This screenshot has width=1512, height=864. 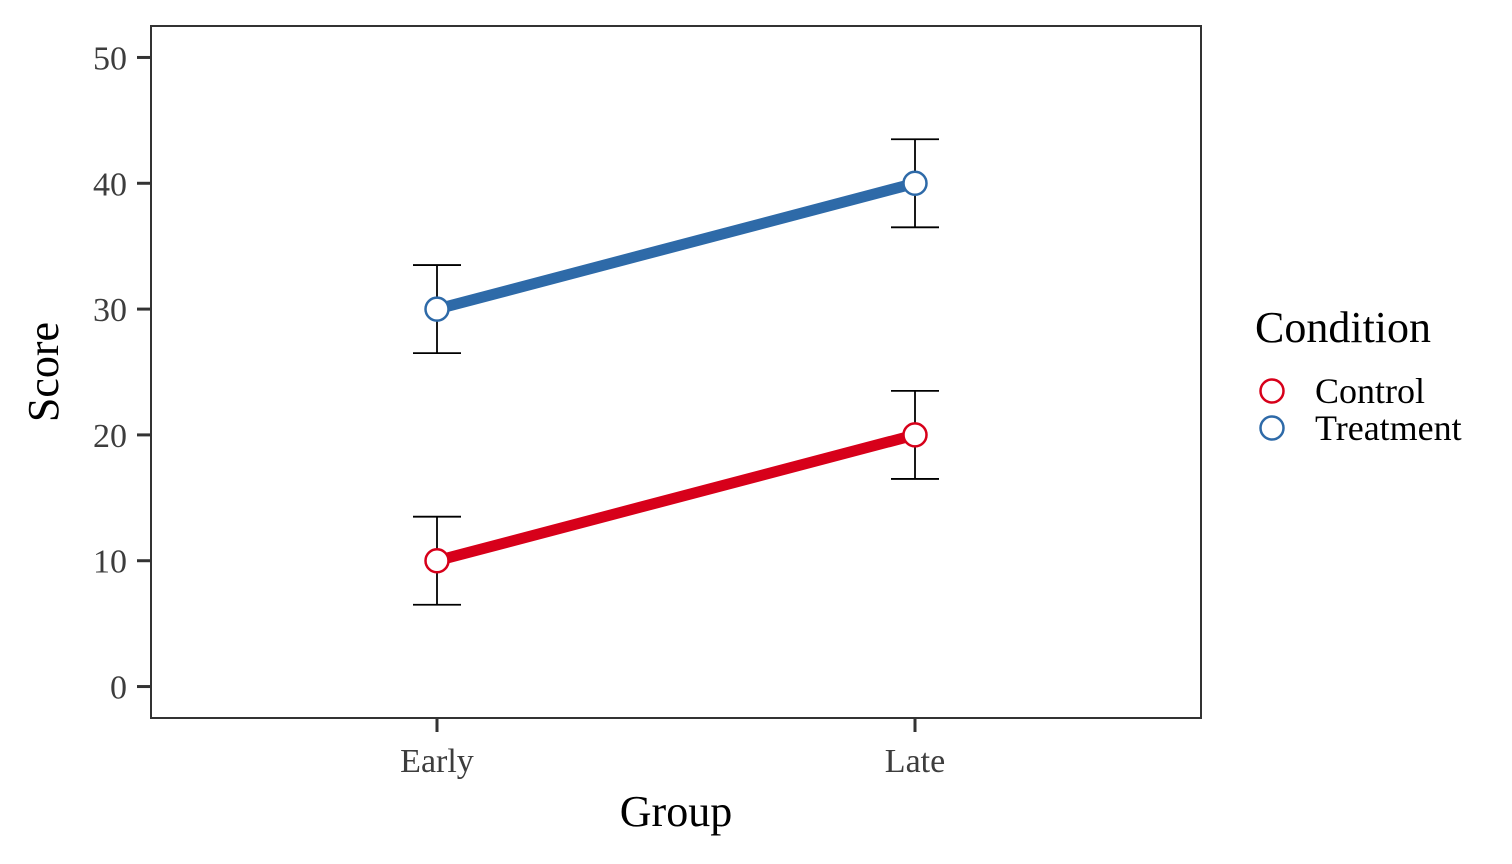 What do you see at coordinates (672, 749) in the screenshot?
I see `x-axis: Early Late` at bounding box center [672, 749].